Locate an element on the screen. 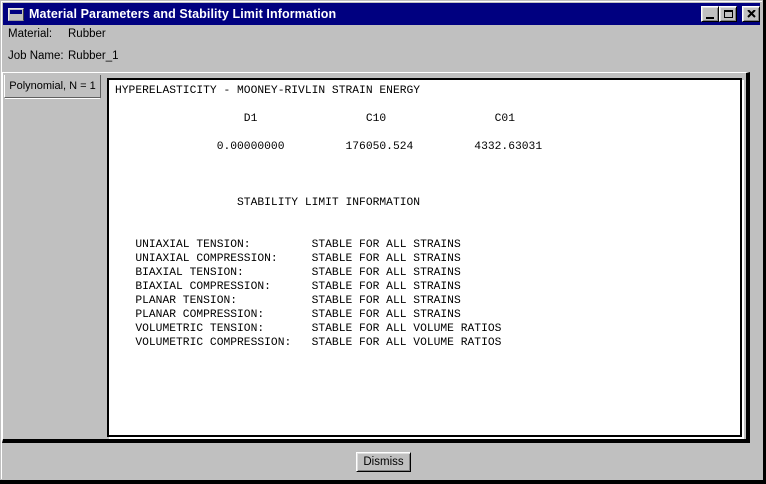 This screenshot has height=484, width=766. window-edge-shadow-bottom is located at coordinates (383, 482).